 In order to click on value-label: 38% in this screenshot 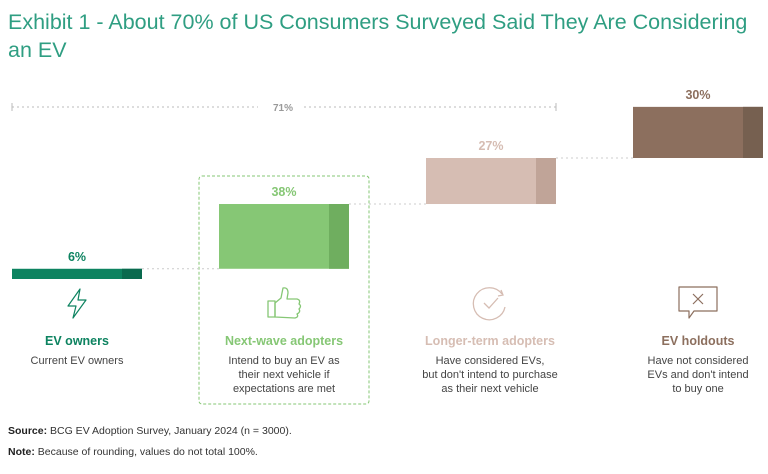, I will do `click(283, 192)`.